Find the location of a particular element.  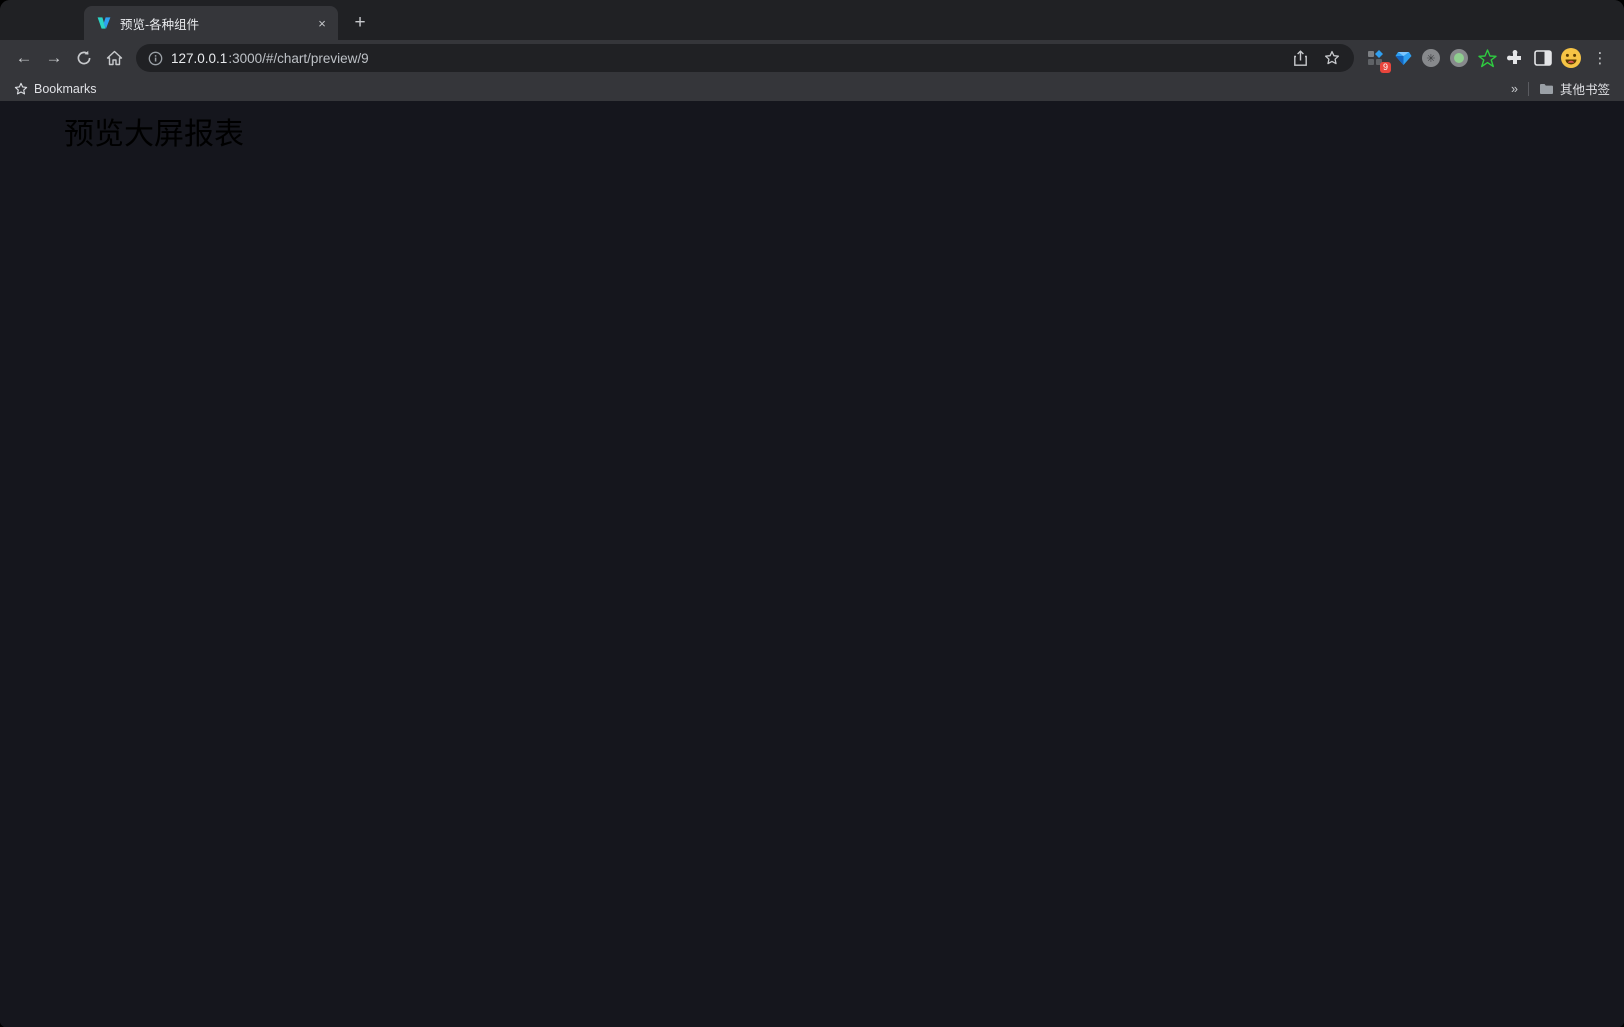

home-icon is located at coordinates (114, 58).